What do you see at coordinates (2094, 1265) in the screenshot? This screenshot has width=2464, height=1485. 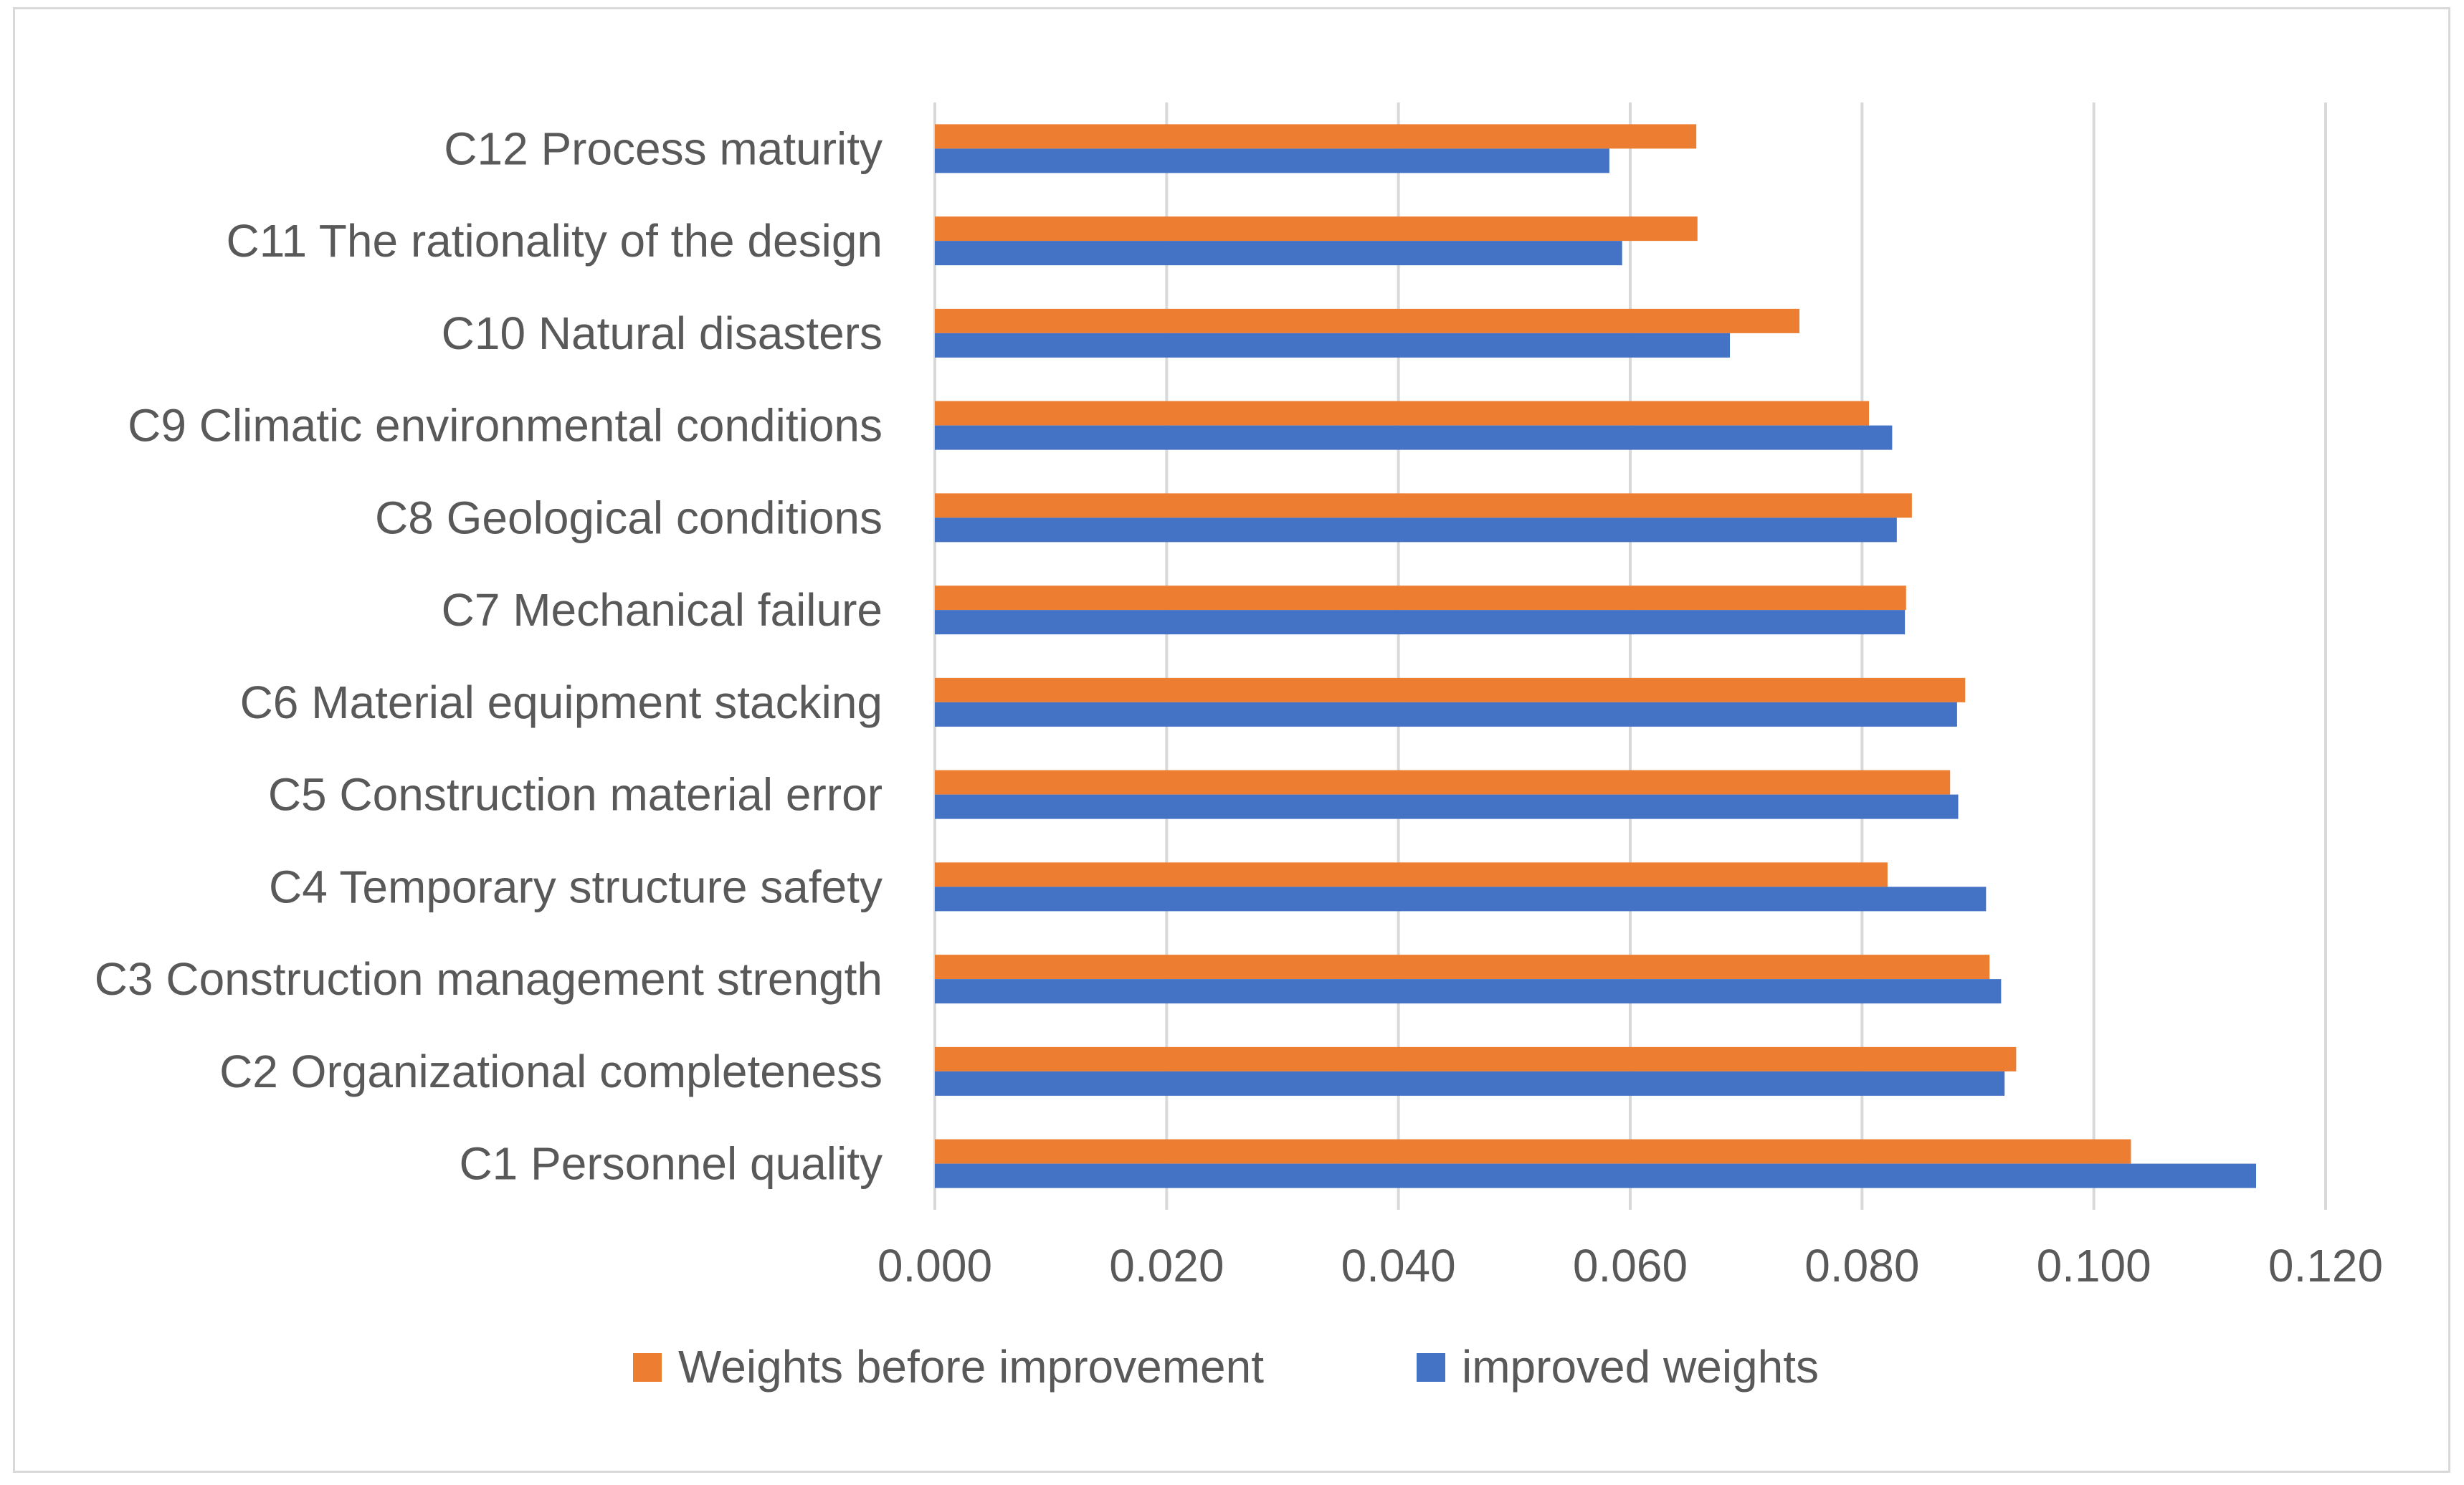 I see `x-tick-label: 0.100` at bounding box center [2094, 1265].